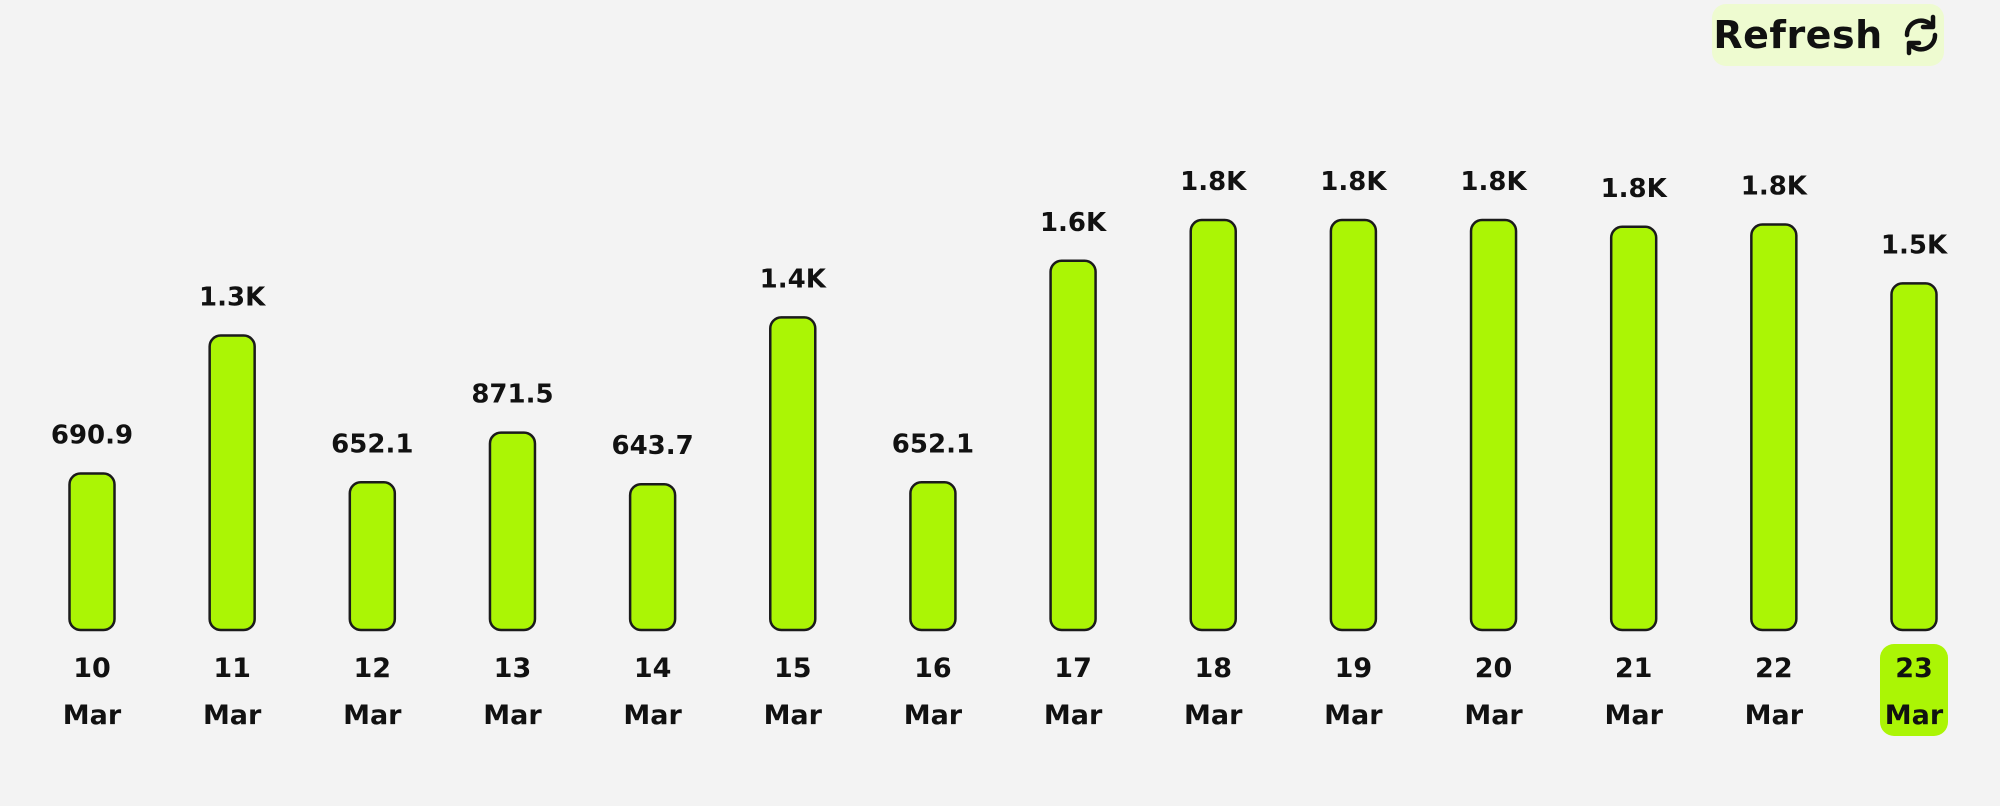 This screenshot has width=2000, height=806. I want to click on x-tick-month-12: Mar, so click(1774, 715).